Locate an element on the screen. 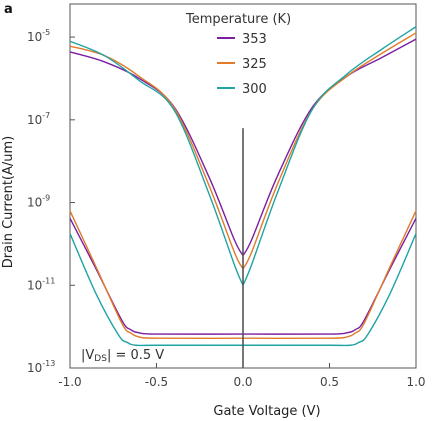 This screenshot has width=433, height=421. x-tick-label: -0.5 is located at coordinates (156, 382).